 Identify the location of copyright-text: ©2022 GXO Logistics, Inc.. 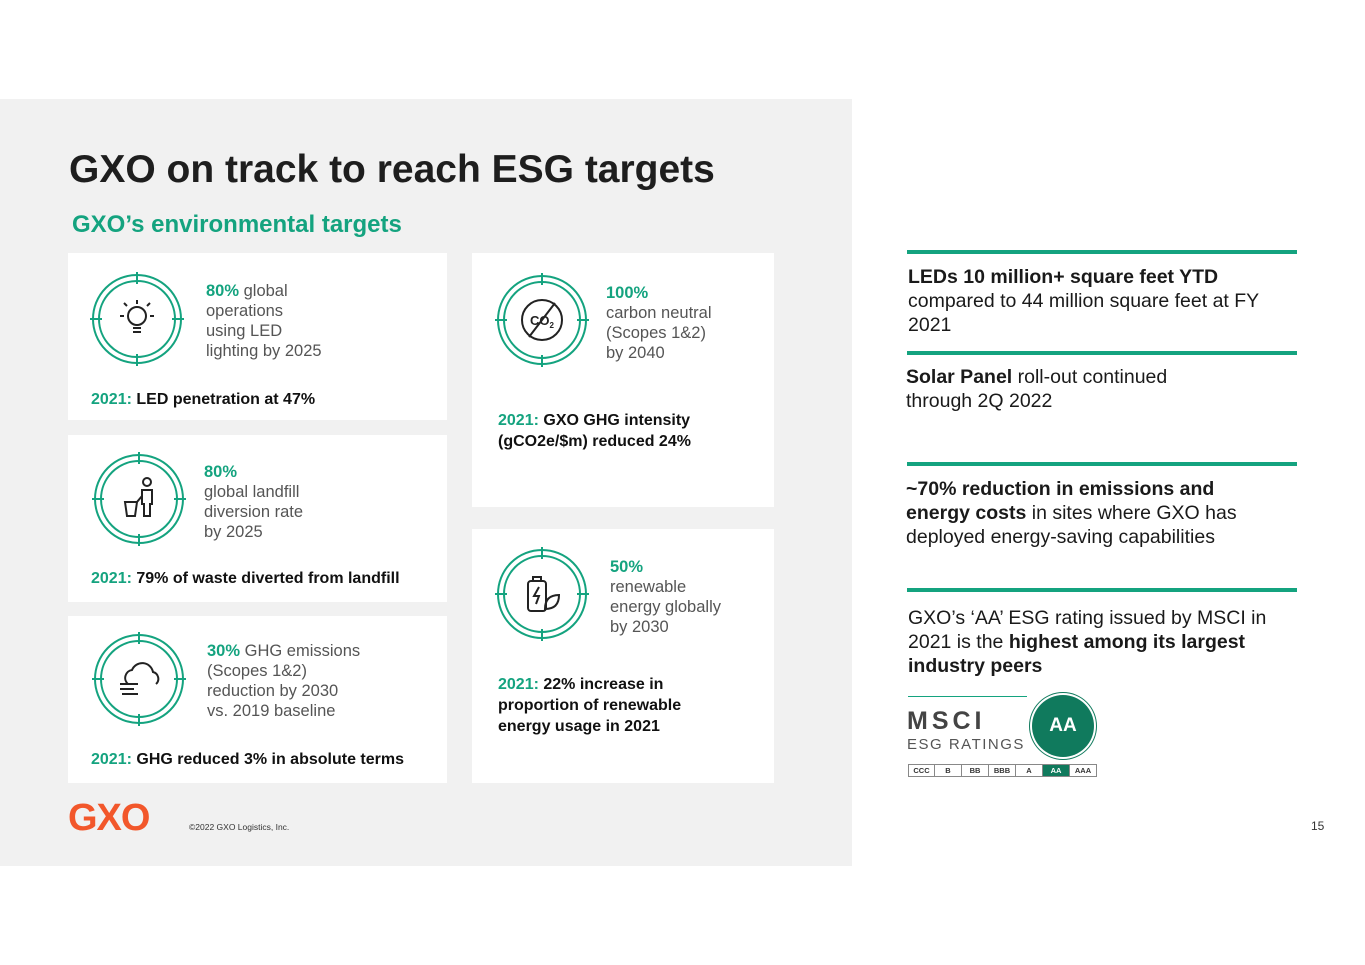
(239, 827).